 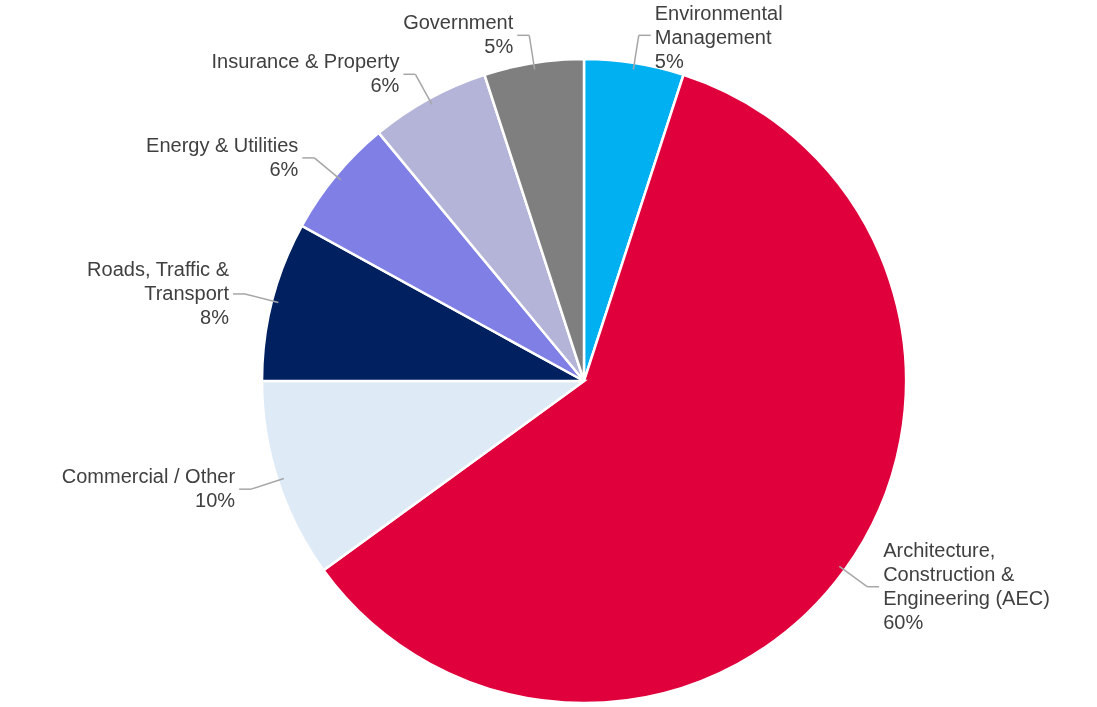 I want to click on data-label: 60%, so click(x=903, y=621).